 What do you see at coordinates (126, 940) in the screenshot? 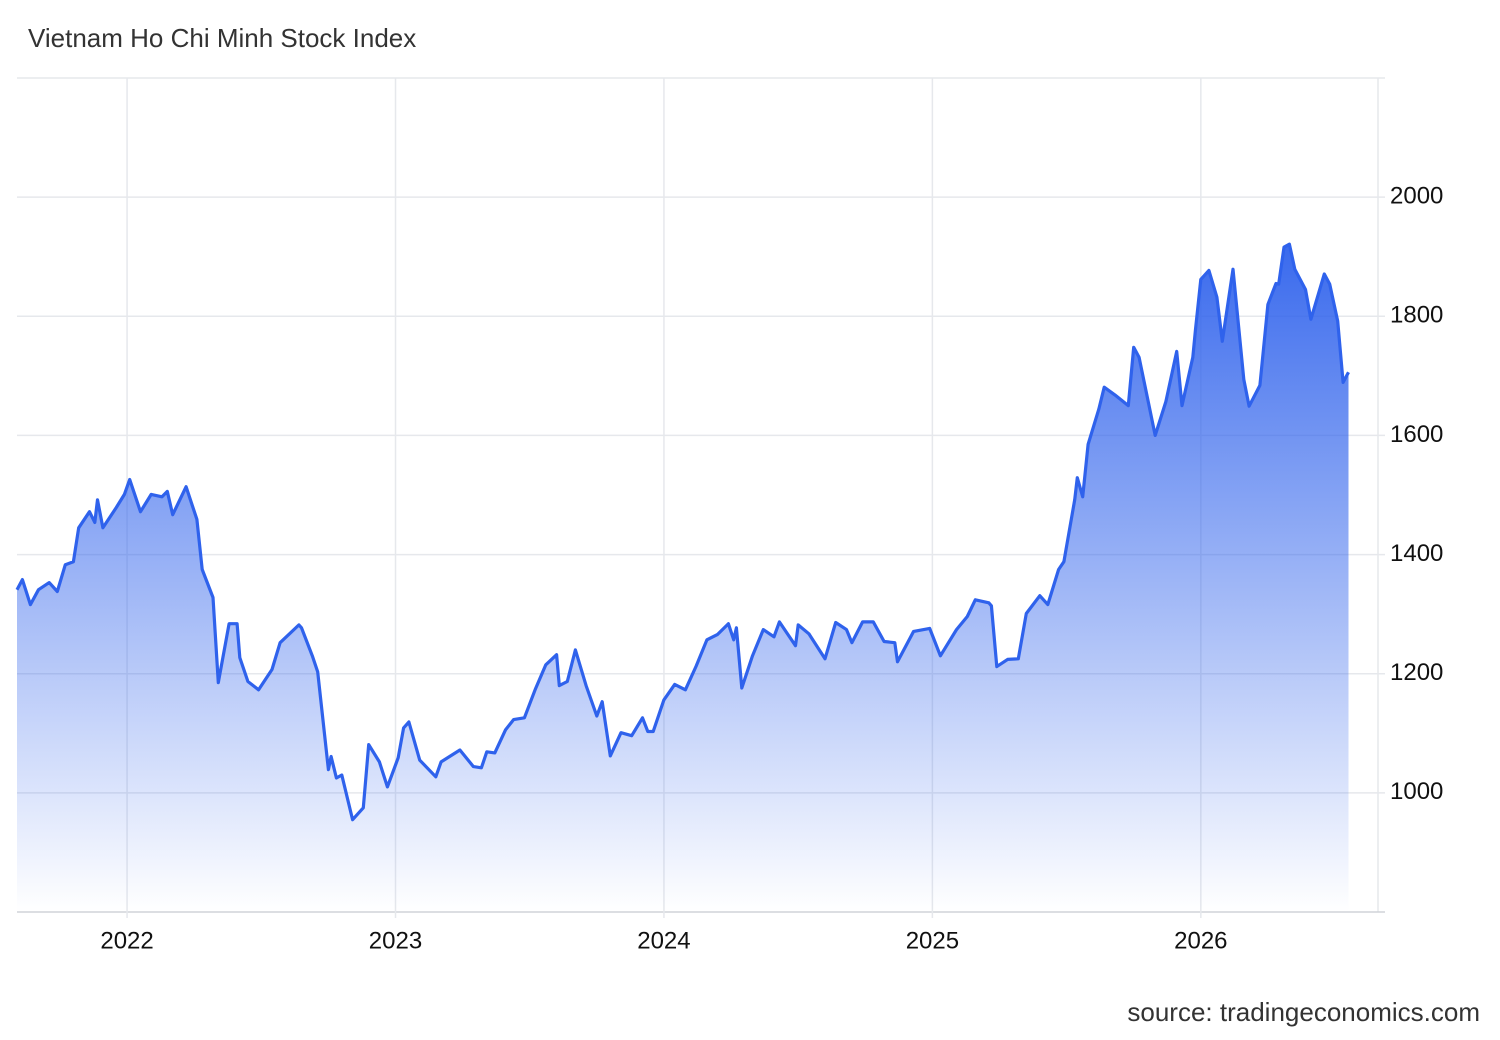
I see `x-tick-label: 2022` at bounding box center [126, 940].